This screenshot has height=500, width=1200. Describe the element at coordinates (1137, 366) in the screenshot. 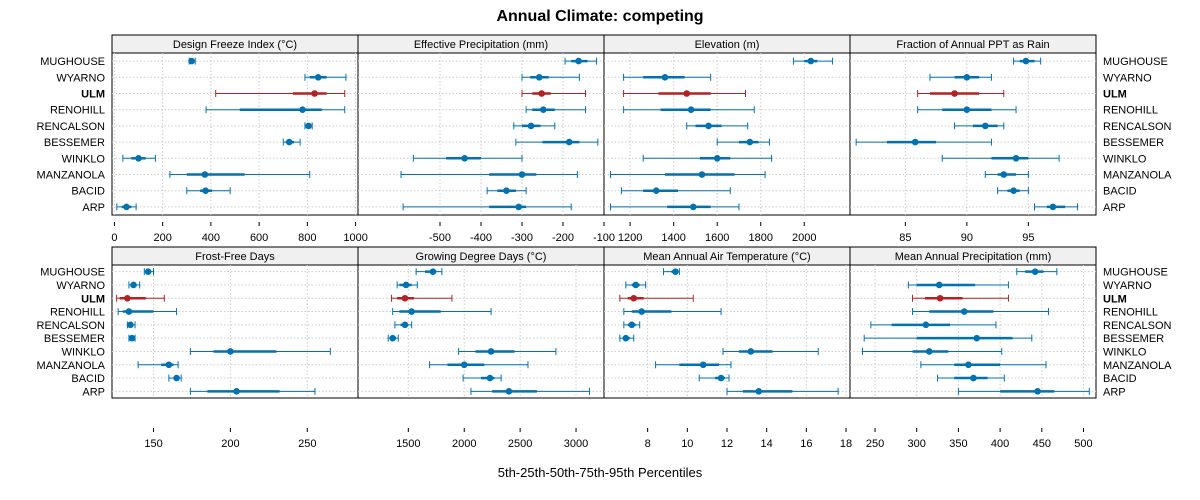

I see `category-label-right-manzanola: MANZANOLA` at that location.